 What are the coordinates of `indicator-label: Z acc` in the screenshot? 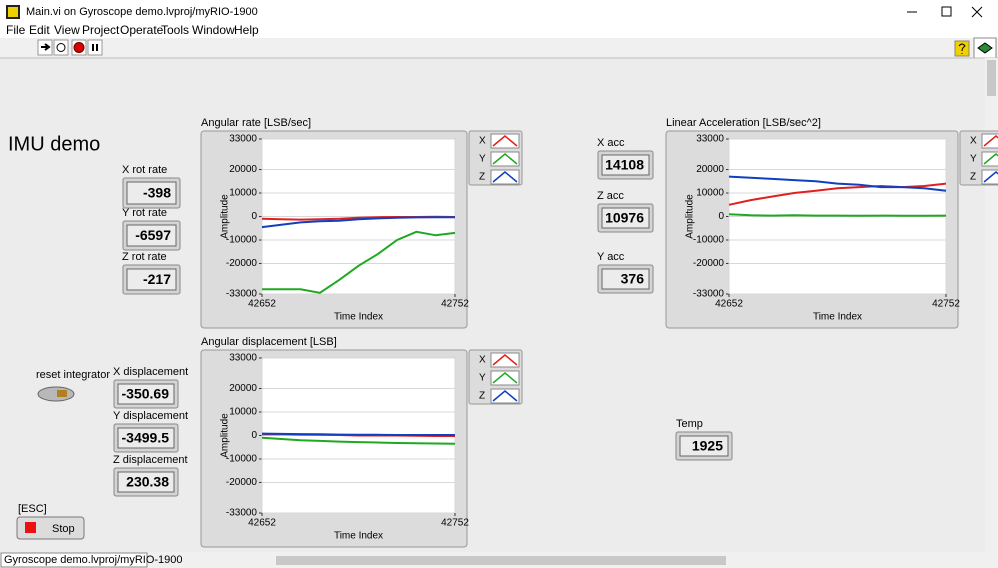 It's located at (610, 196).